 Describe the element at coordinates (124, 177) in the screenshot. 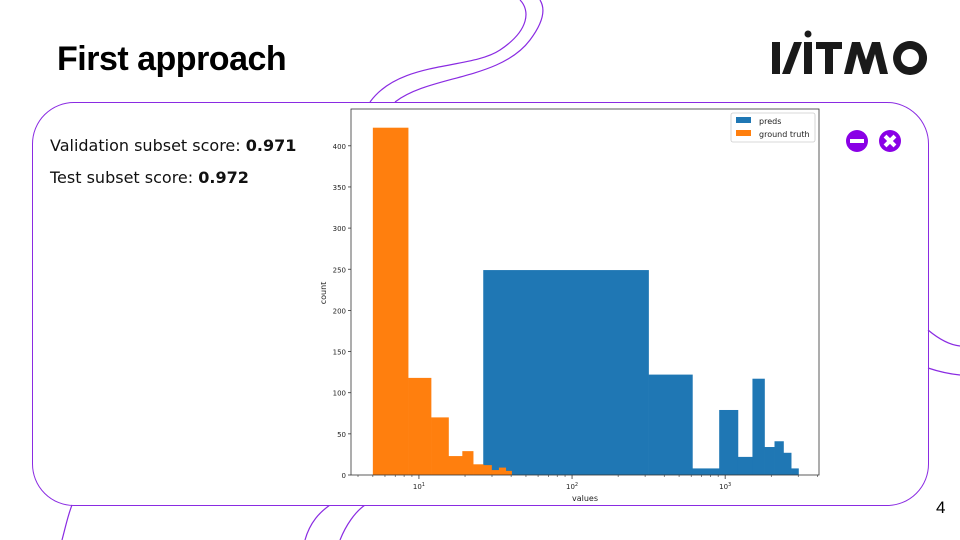

I see `test-score-label: Test subset score:` at that location.